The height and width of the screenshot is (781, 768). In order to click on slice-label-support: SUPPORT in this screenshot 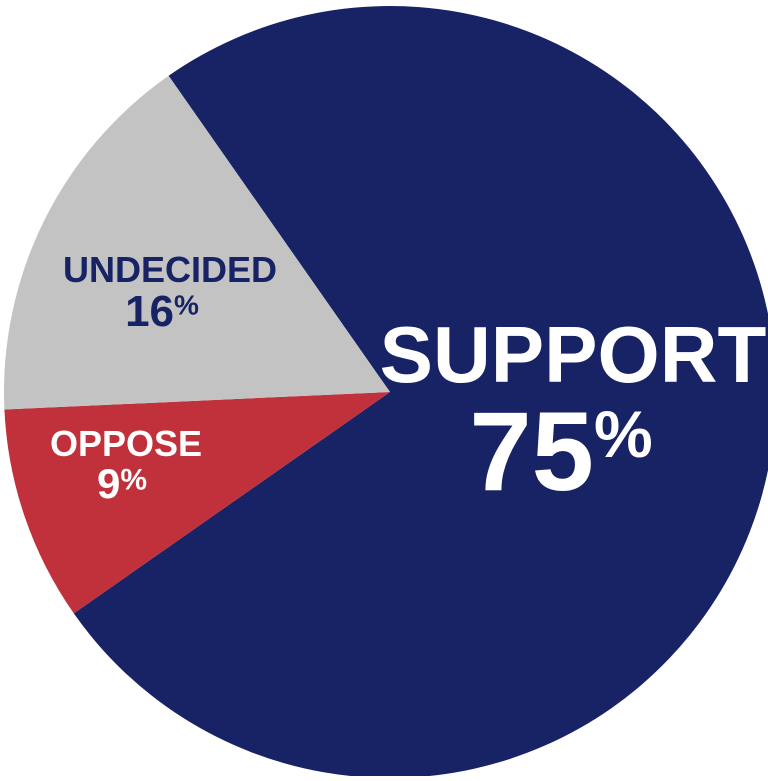, I will do `click(573, 354)`.